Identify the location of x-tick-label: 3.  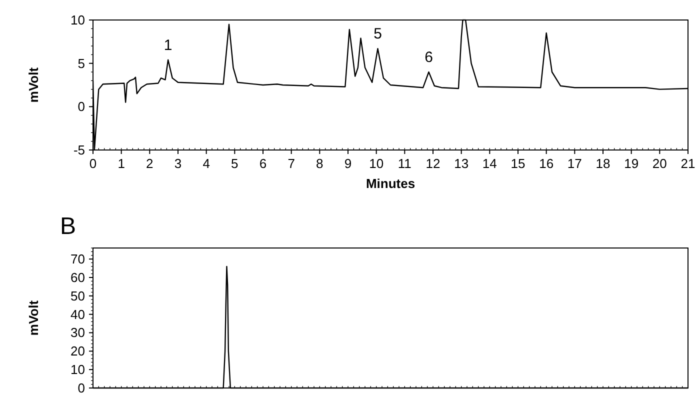
(178, 163).